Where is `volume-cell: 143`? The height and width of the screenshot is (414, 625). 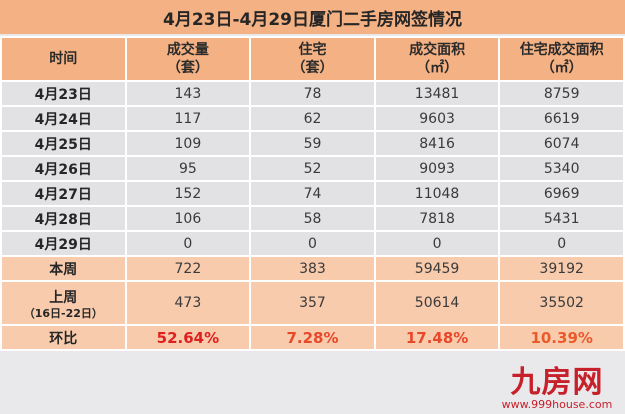
volume-cell: 143 is located at coordinates (188, 93).